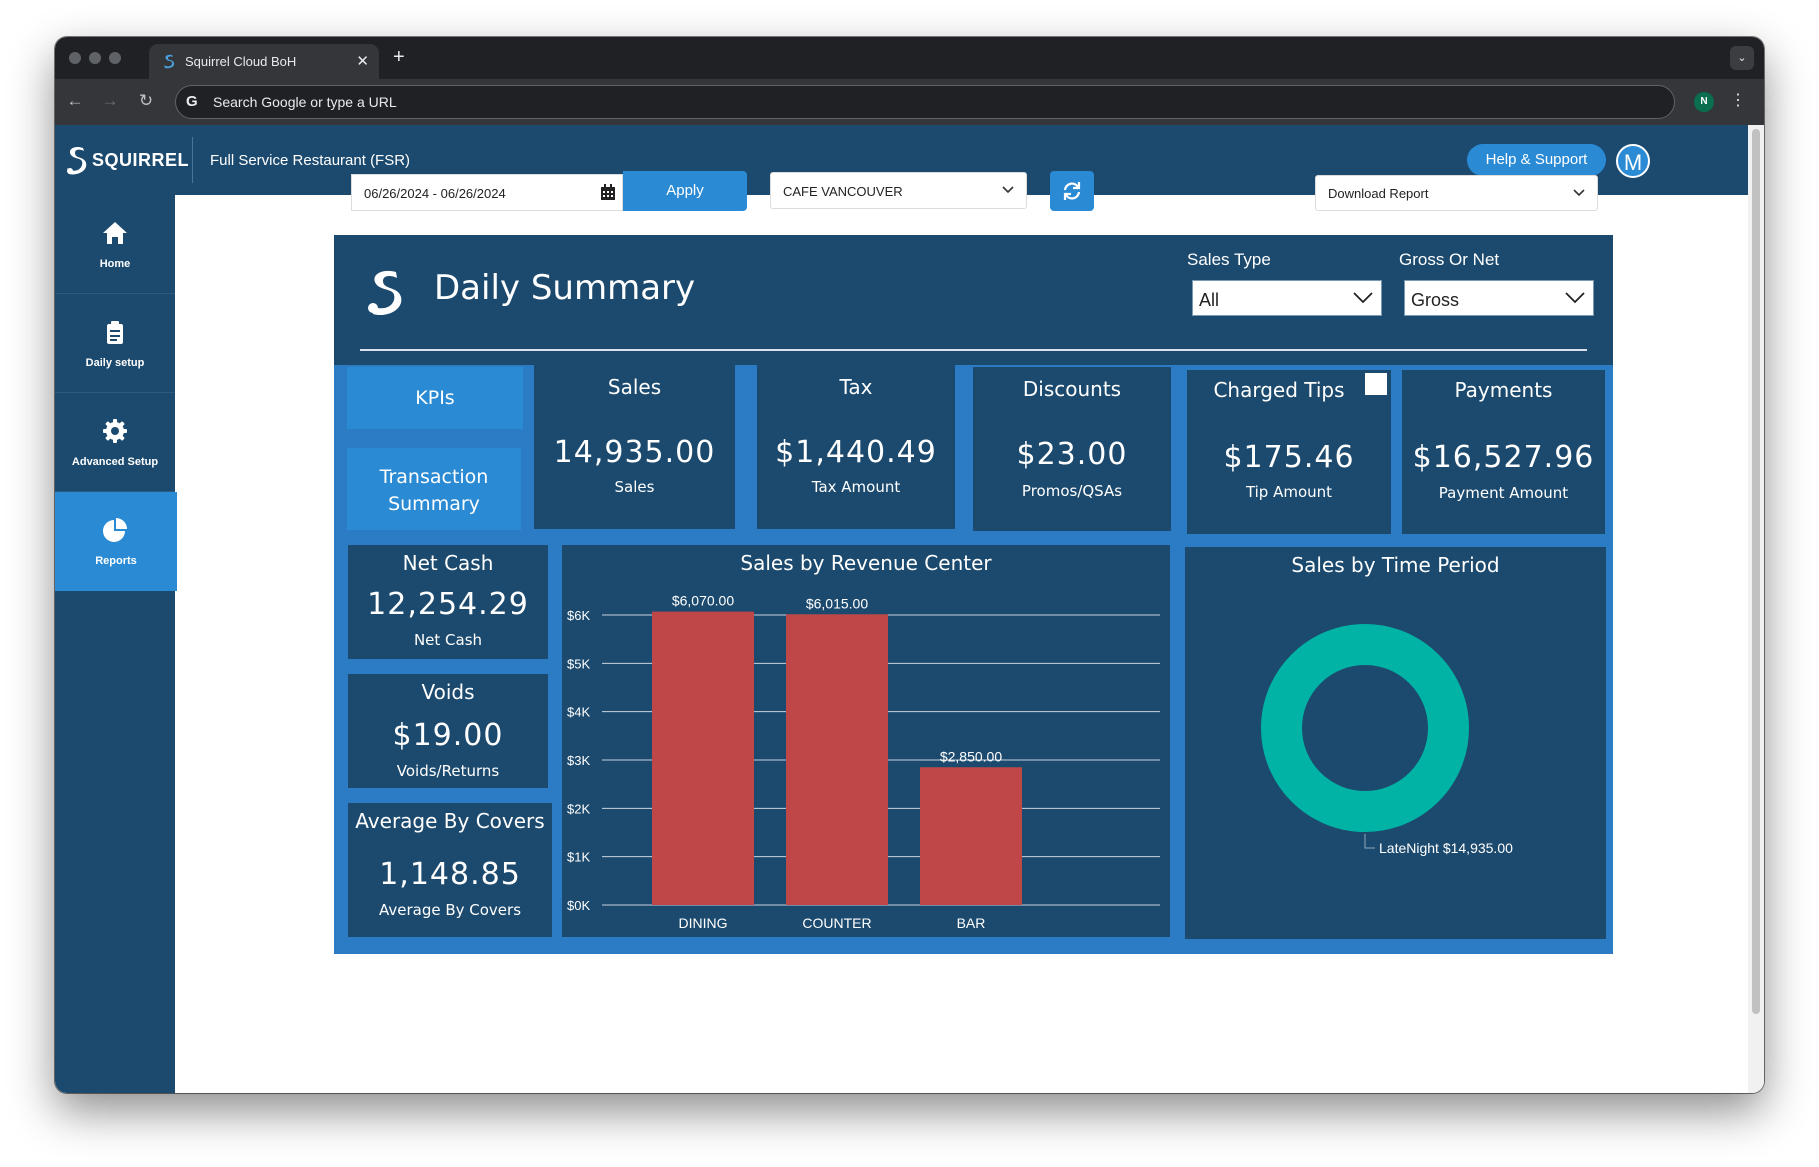 This screenshot has width=1819, height=1167. I want to click on address-bar: G Search Google or type a URL, so click(925, 102).